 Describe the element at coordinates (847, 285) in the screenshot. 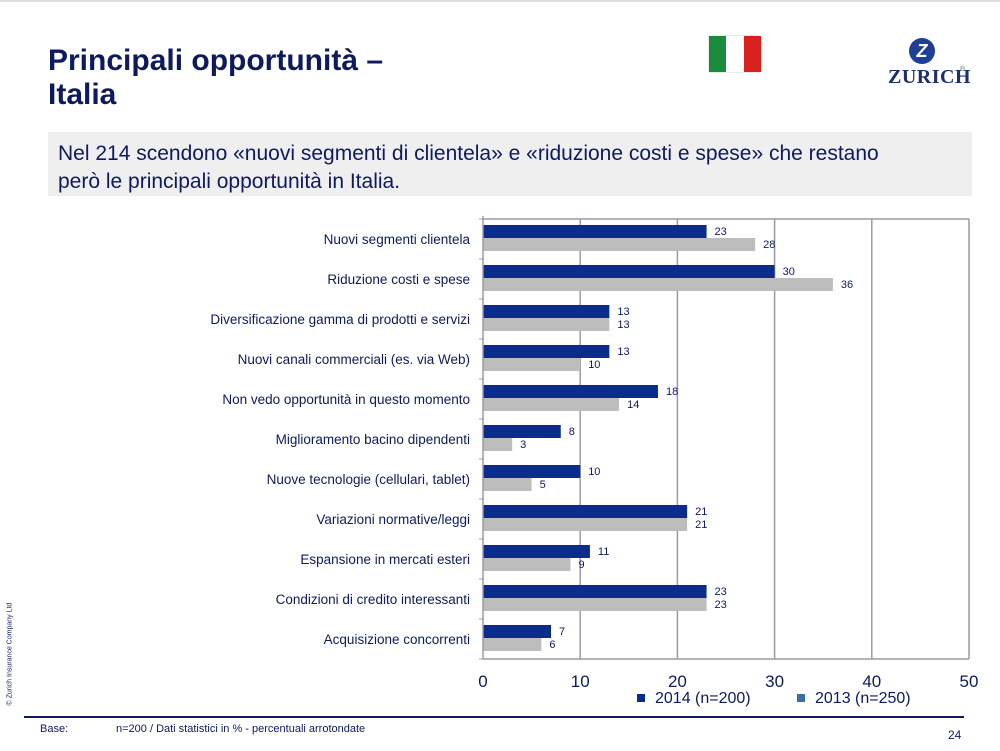

I see `data-label-2013: 36` at that location.